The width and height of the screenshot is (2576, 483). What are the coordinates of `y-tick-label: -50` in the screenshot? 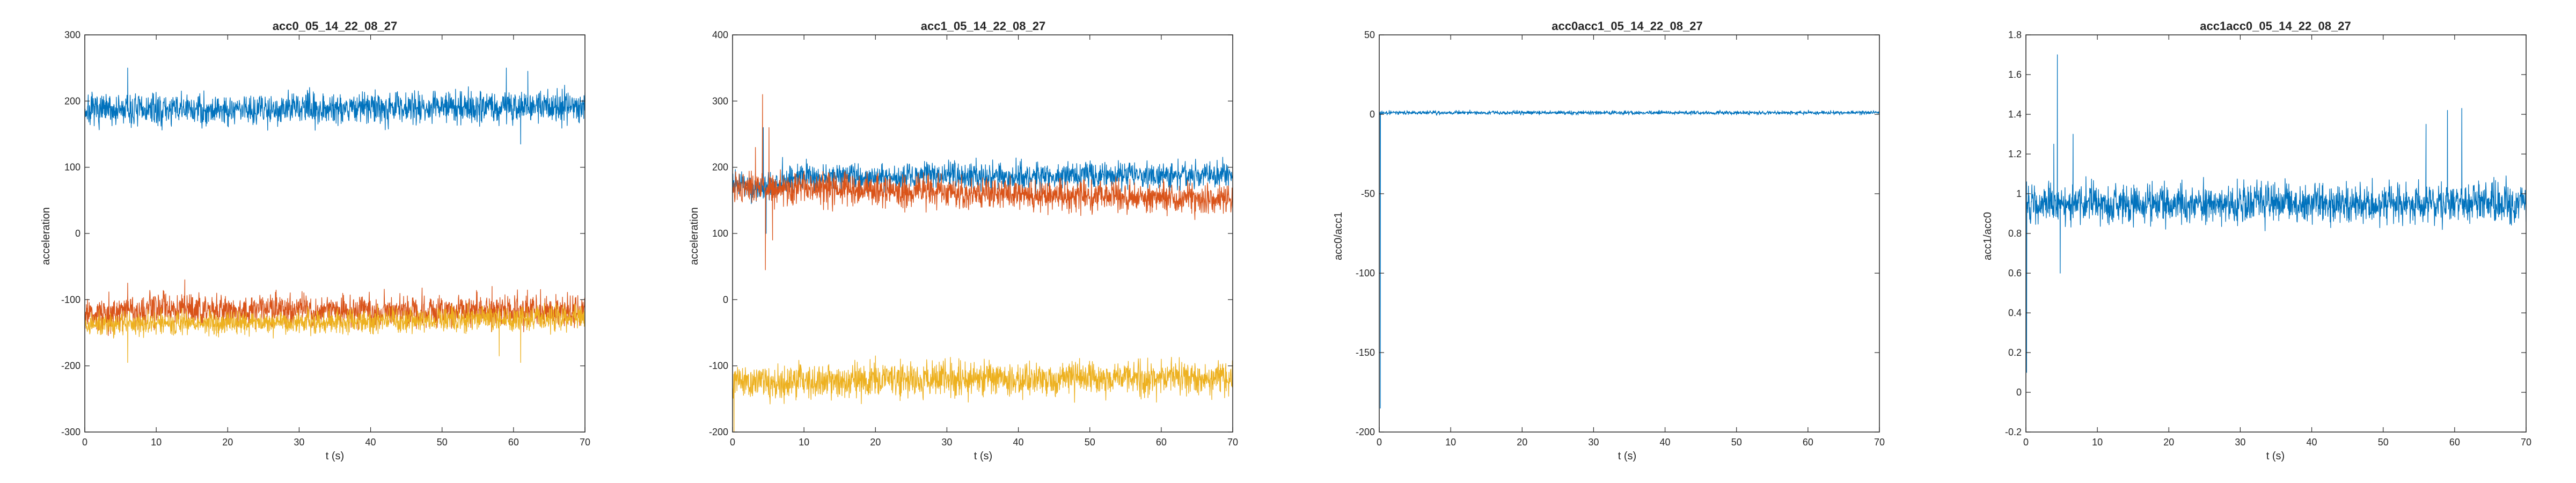 It's located at (1368, 193).